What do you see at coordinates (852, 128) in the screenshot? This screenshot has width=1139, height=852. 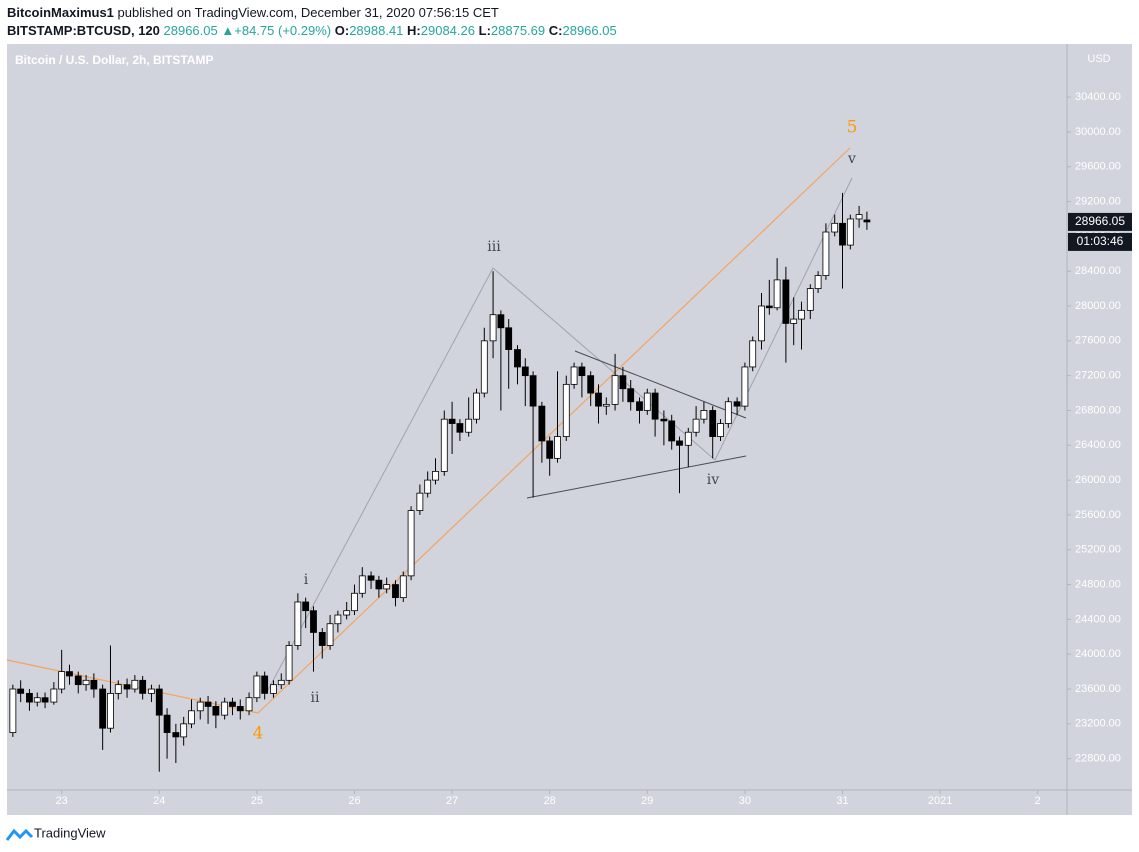 I see `wave-label: 5` at bounding box center [852, 128].